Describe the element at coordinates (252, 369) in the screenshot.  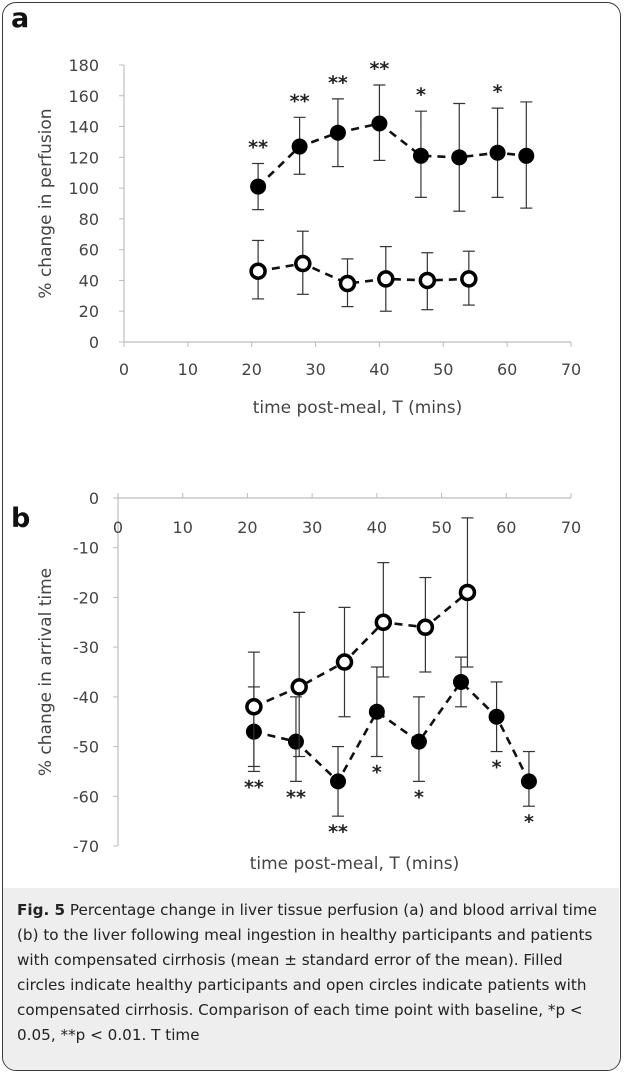
I see `panel-a-x-tick-label: 20` at that location.